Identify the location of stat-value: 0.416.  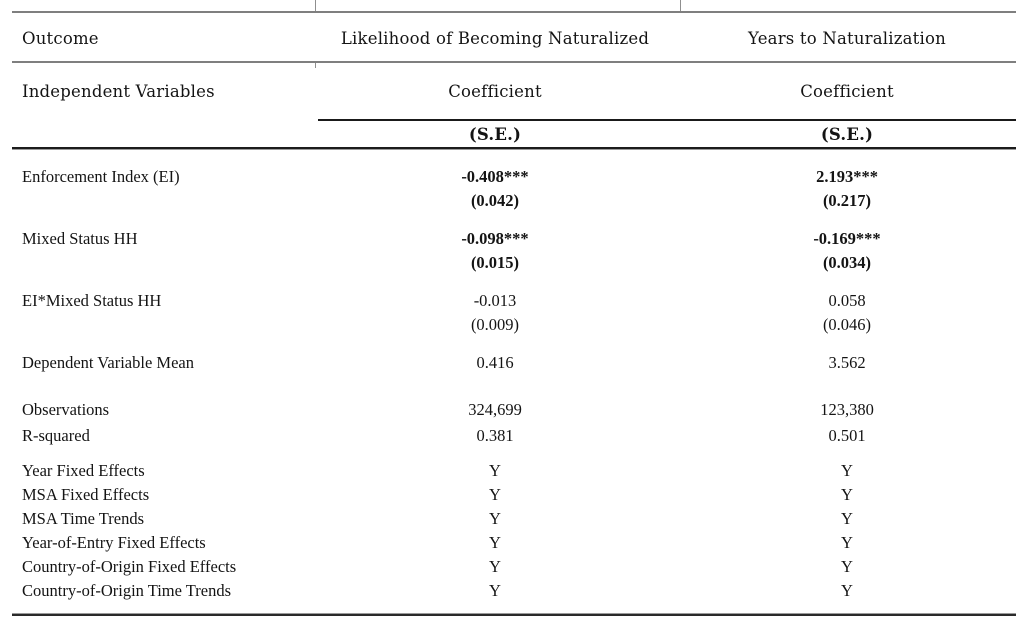
(495, 362).